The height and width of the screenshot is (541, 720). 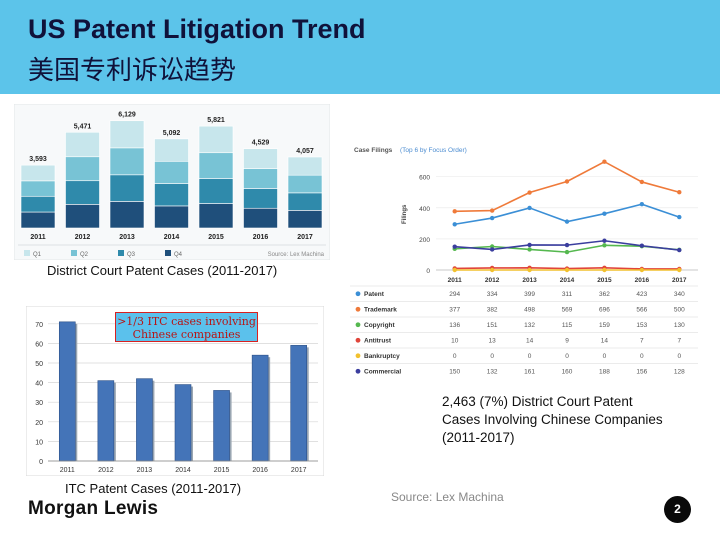 I want to click on itc-x-tick: 2012, so click(x=106, y=470).